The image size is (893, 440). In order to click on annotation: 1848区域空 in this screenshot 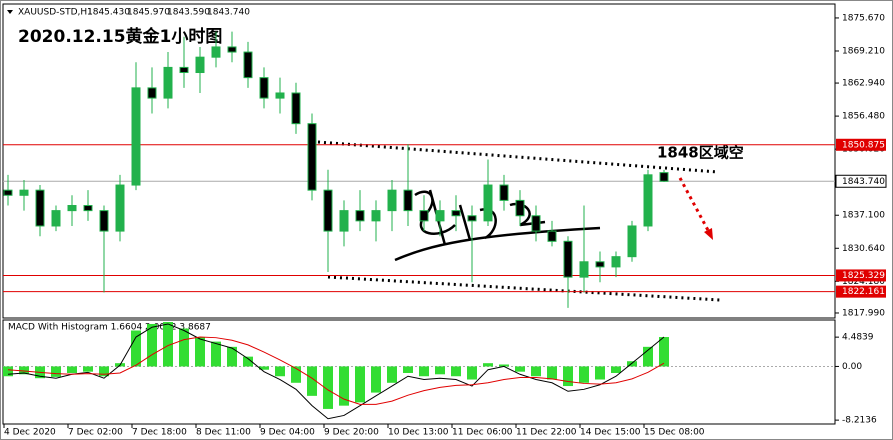, I will do `click(700, 153)`.